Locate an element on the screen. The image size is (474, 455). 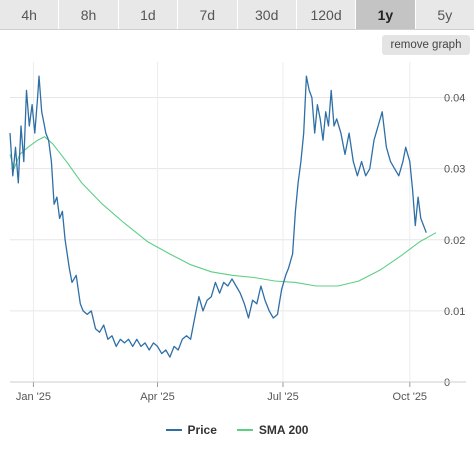
chart-legend: Price SMA 200 is located at coordinates (237, 430).